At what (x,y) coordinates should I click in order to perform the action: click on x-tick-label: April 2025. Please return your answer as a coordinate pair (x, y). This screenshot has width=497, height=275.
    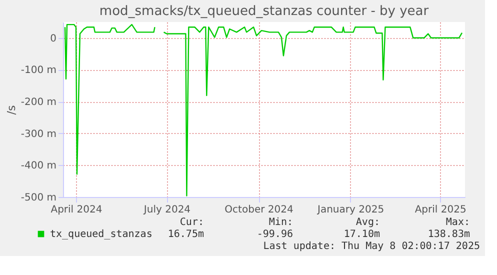
    Looking at the image, I should click on (440, 210).